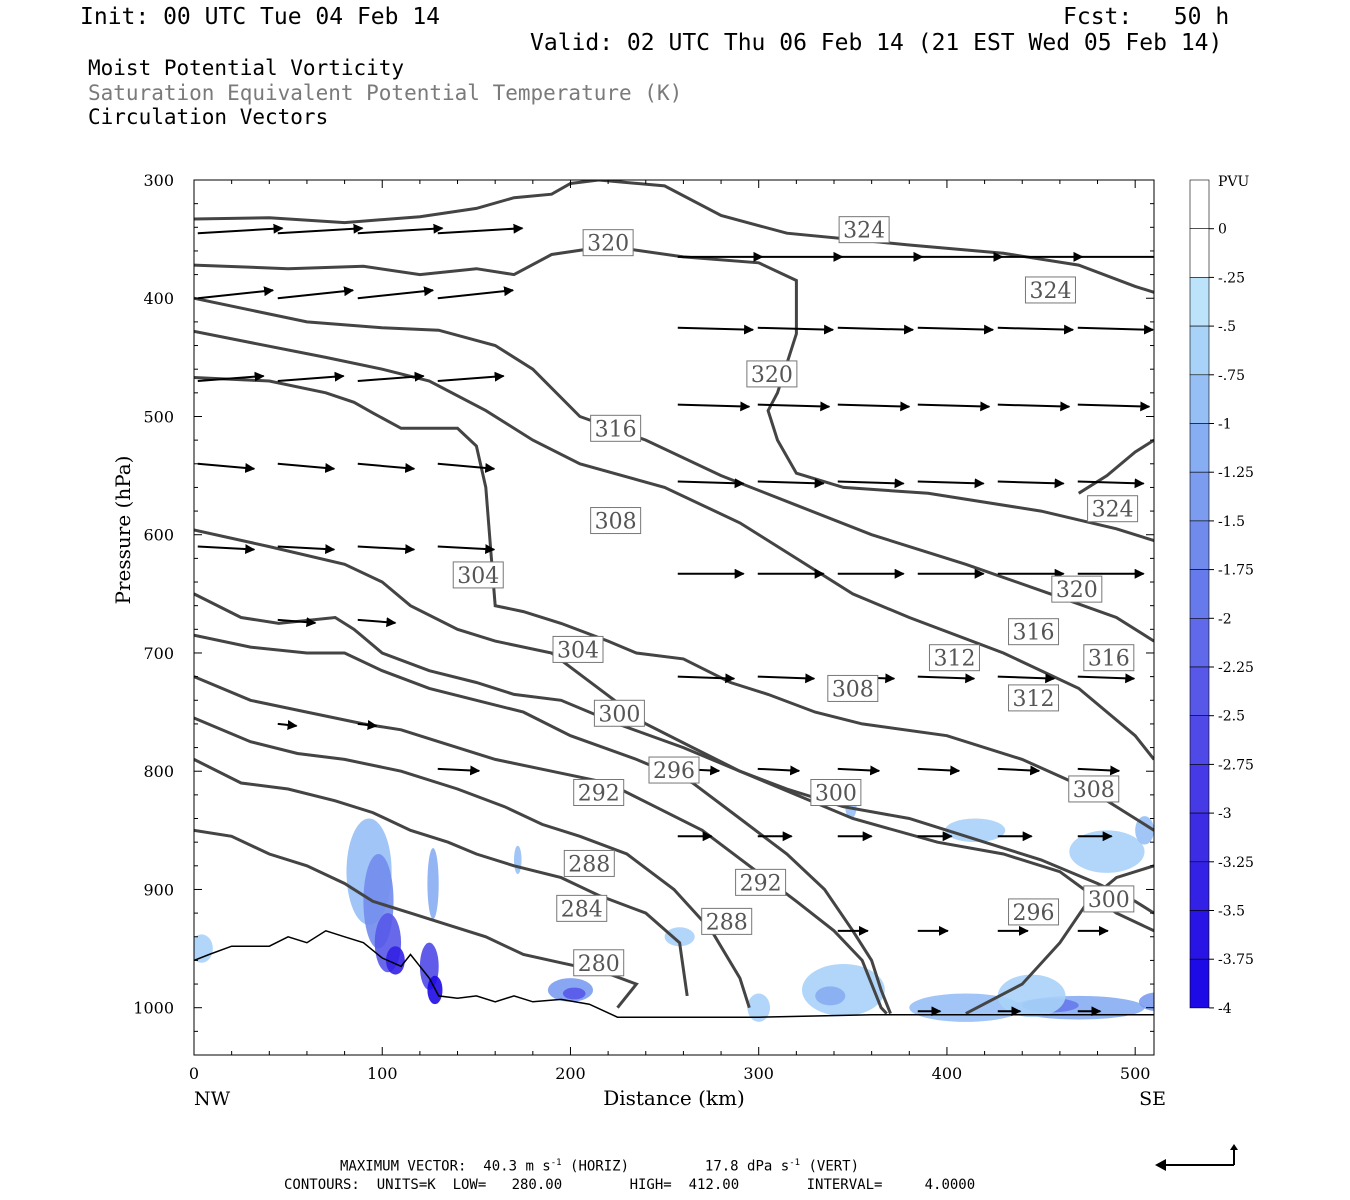 Image resolution: width=1350 pixels, height=1200 pixels. Describe the element at coordinates (158, 535) in the screenshot. I see `y-tick-label: 600` at that location.